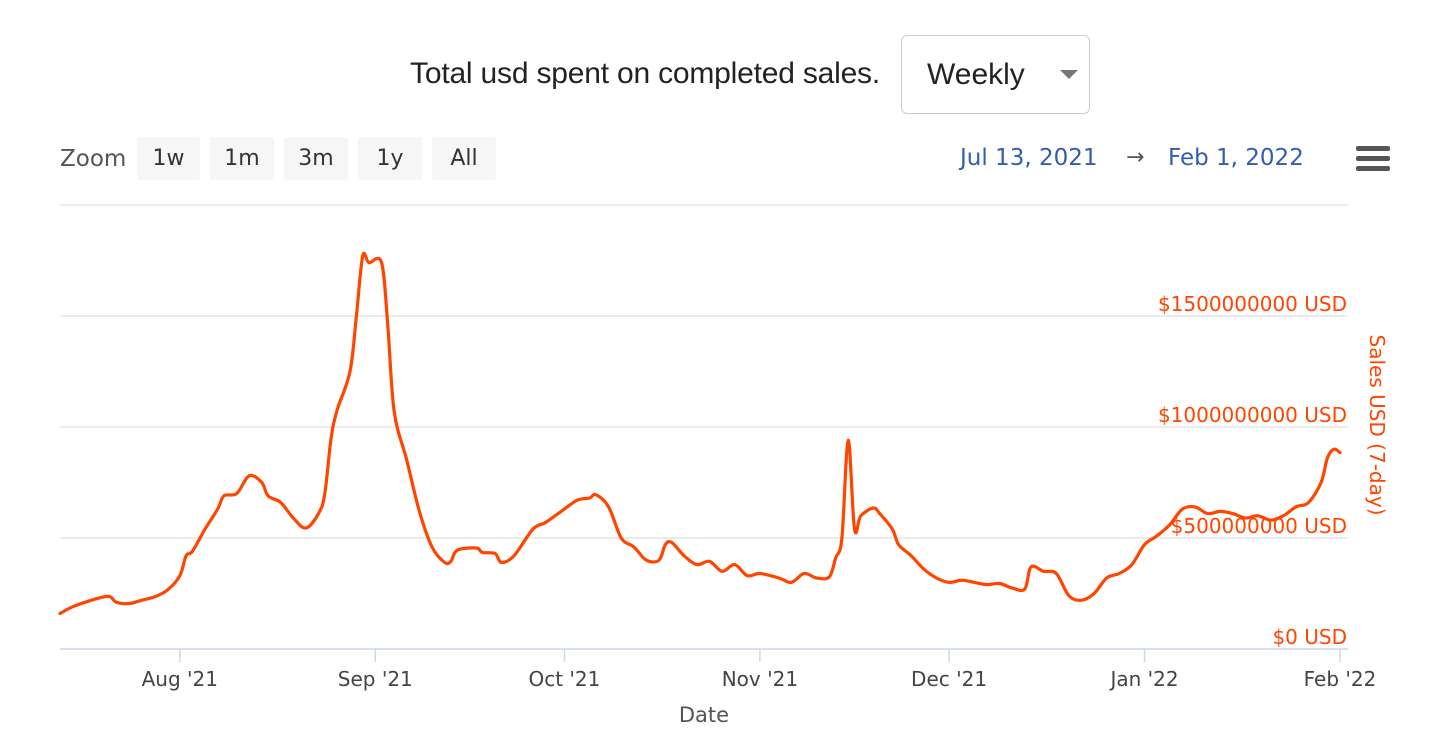  Describe the element at coordinates (1029, 158) in the screenshot. I see `range-from-date: Jul 13, 2021` at that location.